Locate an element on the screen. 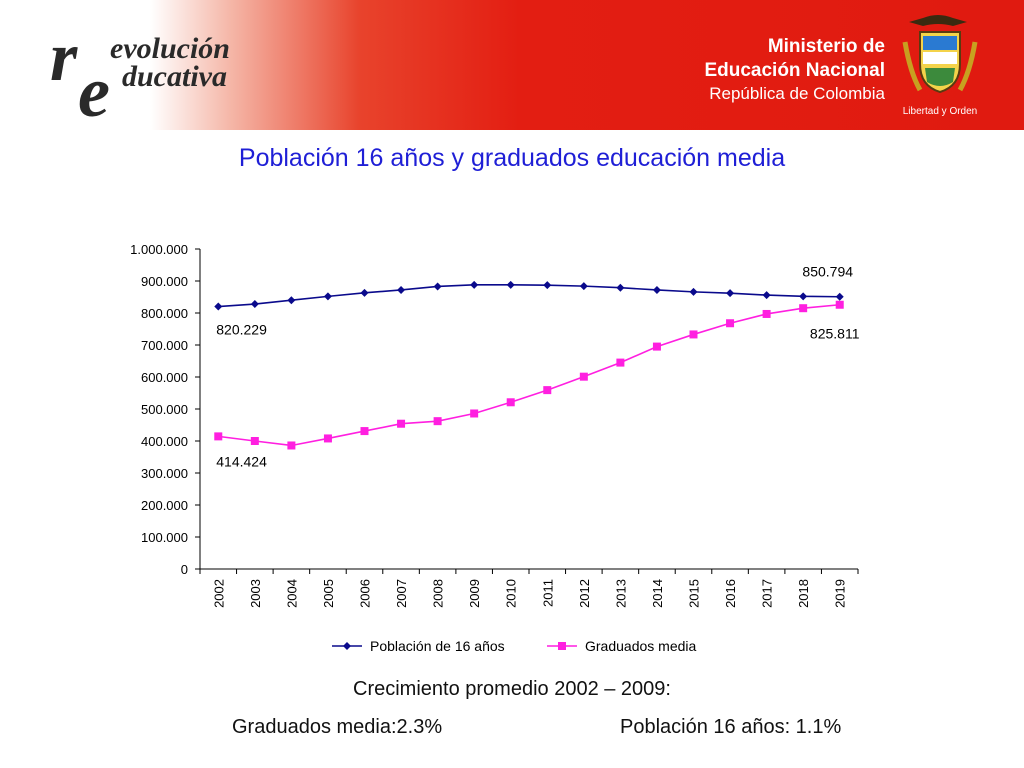 Image resolution: width=1024 pixels, height=768 pixels. logo-e-mark: e is located at coordinates (94, 85).